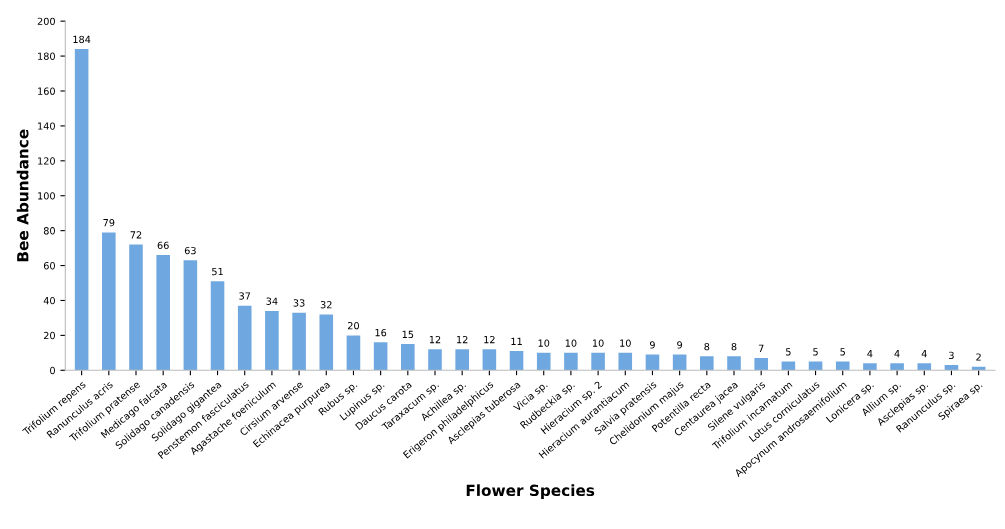 This screenshot has width=1005, height=529. What do you see at coordinates (46, 161) in the screenshot?
I see `y-tick-label: 120` at bounding box center [46, 161].